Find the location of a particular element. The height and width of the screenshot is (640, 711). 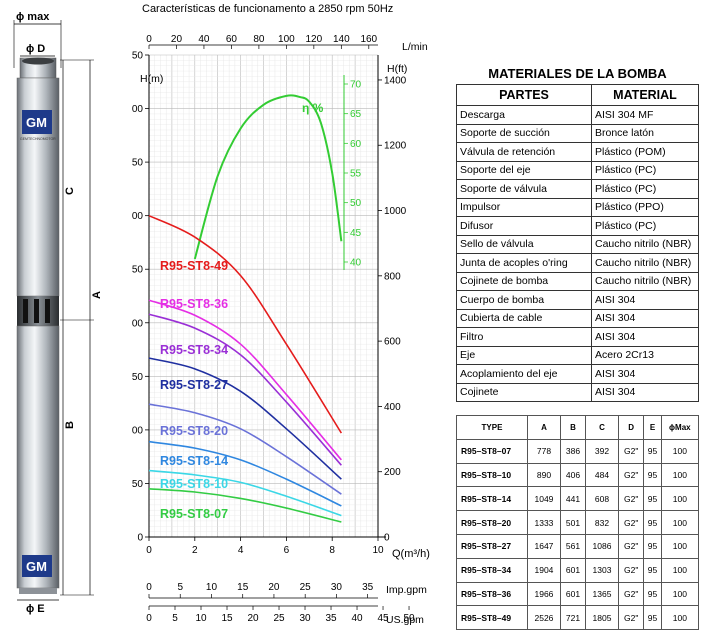

phi-d-label: ϕ D is located at coordinates (35, 49).